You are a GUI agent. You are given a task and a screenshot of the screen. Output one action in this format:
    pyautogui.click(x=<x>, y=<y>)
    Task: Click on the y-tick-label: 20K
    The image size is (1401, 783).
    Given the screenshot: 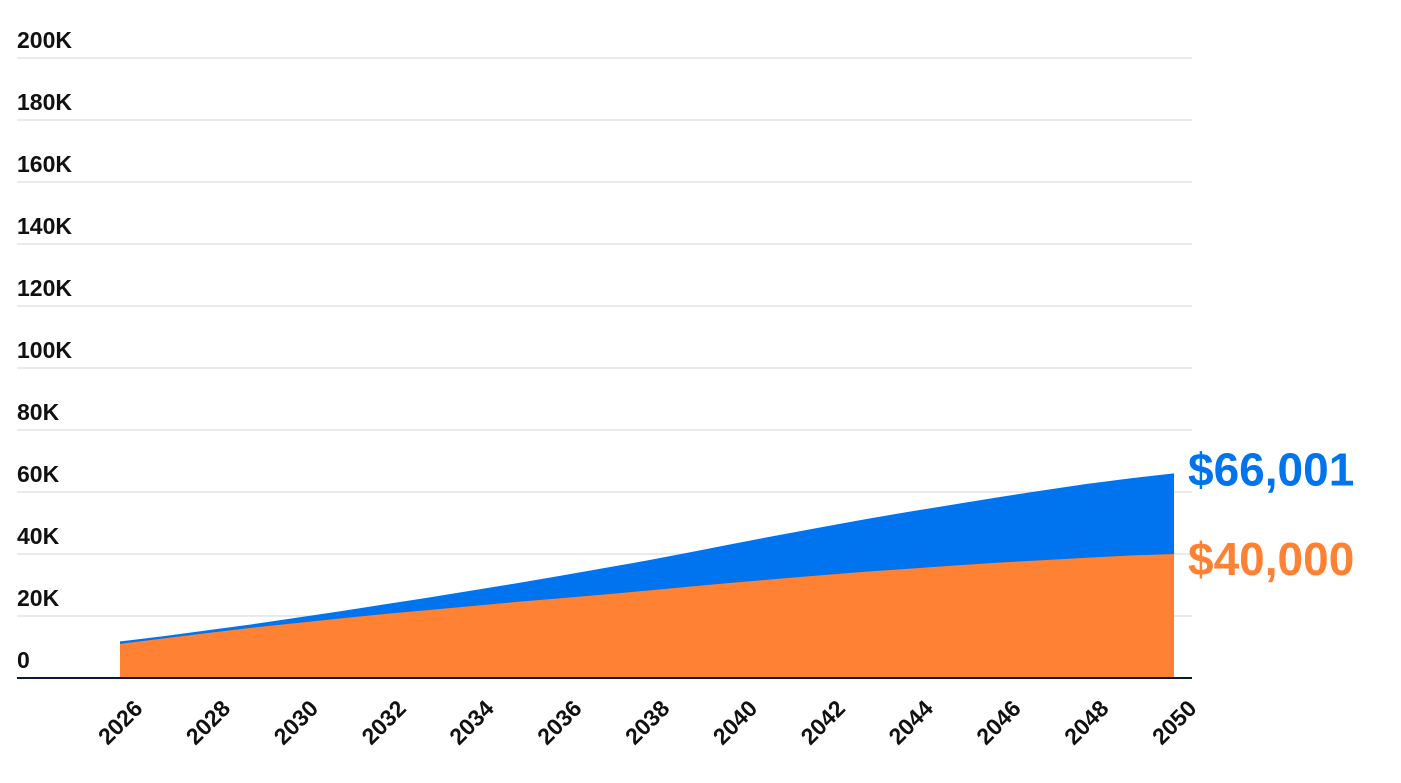 What is the action you would take?
    pyautogui.click(x=38, y=598)
    